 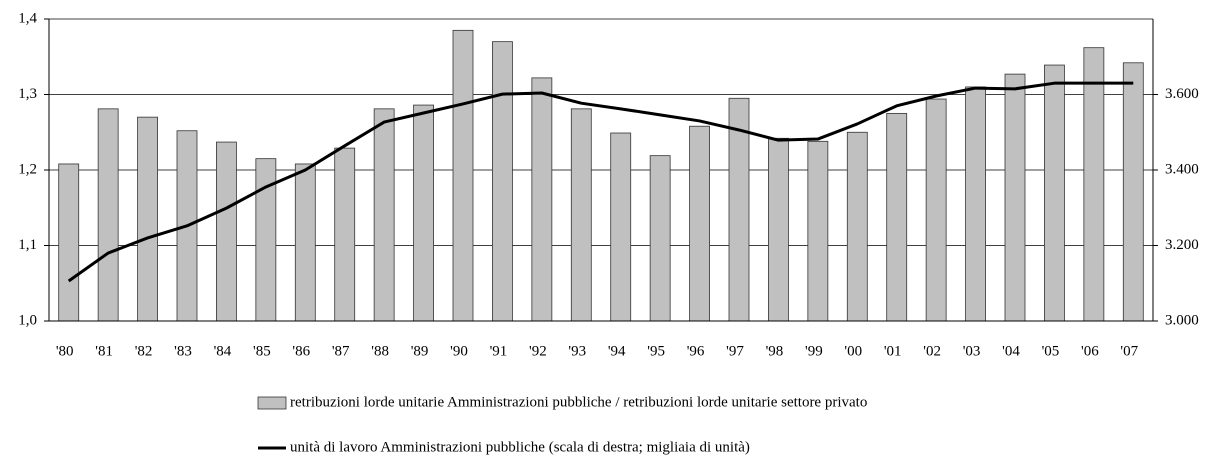 What do you see at coordinates (27, 245) in the screenshot?
I see `y-tick-label: 1,1` at bounding box center [27, 245].